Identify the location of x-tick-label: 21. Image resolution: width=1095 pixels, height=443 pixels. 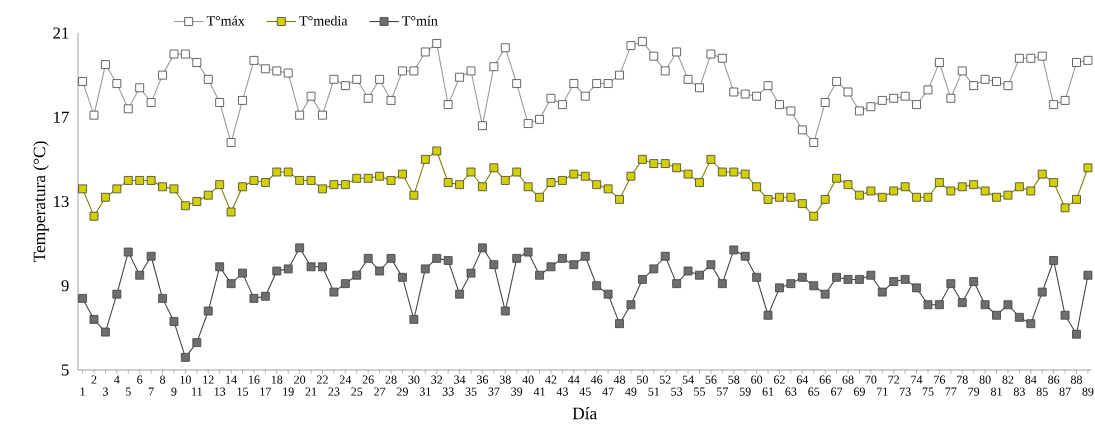
(311, 391).